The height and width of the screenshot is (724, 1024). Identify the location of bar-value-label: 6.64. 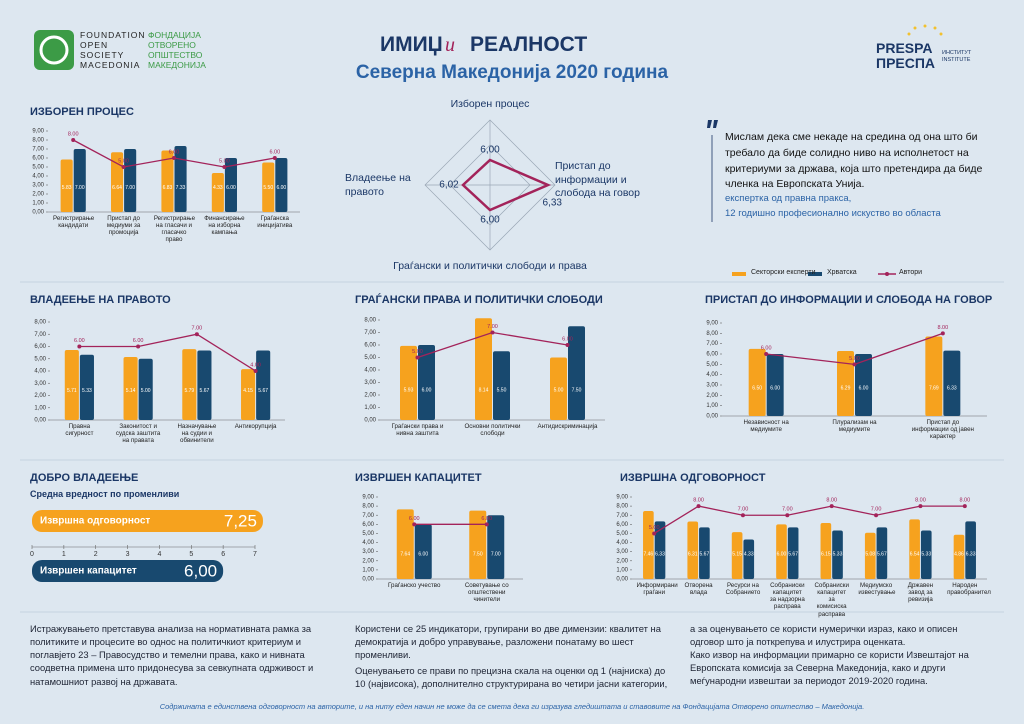
(117, 188).